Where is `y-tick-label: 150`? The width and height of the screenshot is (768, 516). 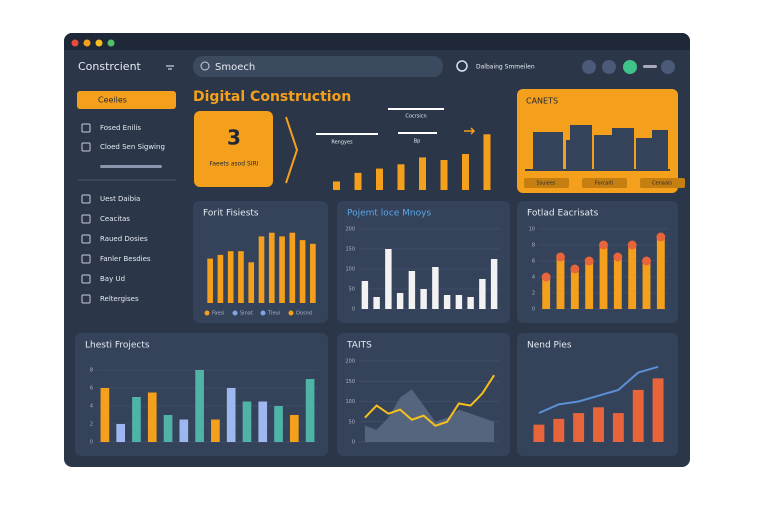
y-tick-label: 150 is located at coordinates (350, 382).